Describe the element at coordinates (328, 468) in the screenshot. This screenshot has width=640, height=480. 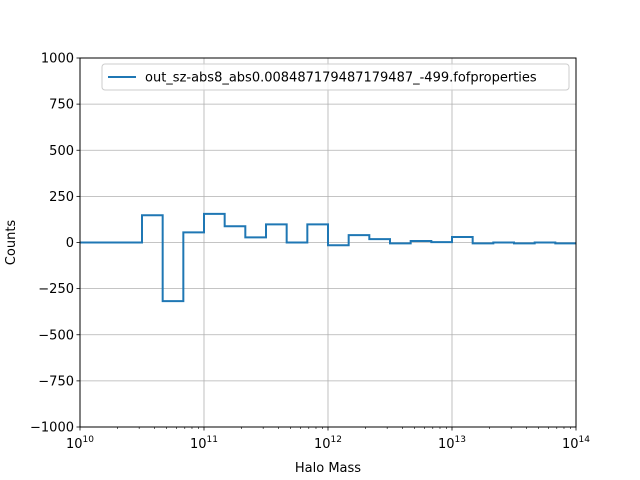
I see `x-axis-label: Halo Mass` at that location.